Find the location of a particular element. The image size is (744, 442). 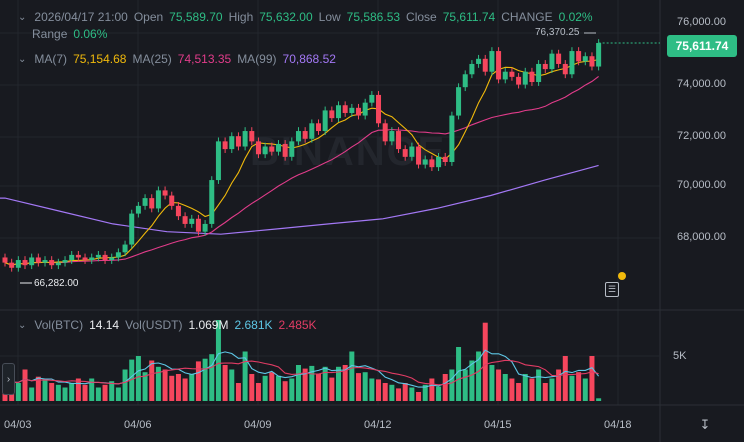

ma25-value: 74,513.35 is located at coordinates (204, 59).